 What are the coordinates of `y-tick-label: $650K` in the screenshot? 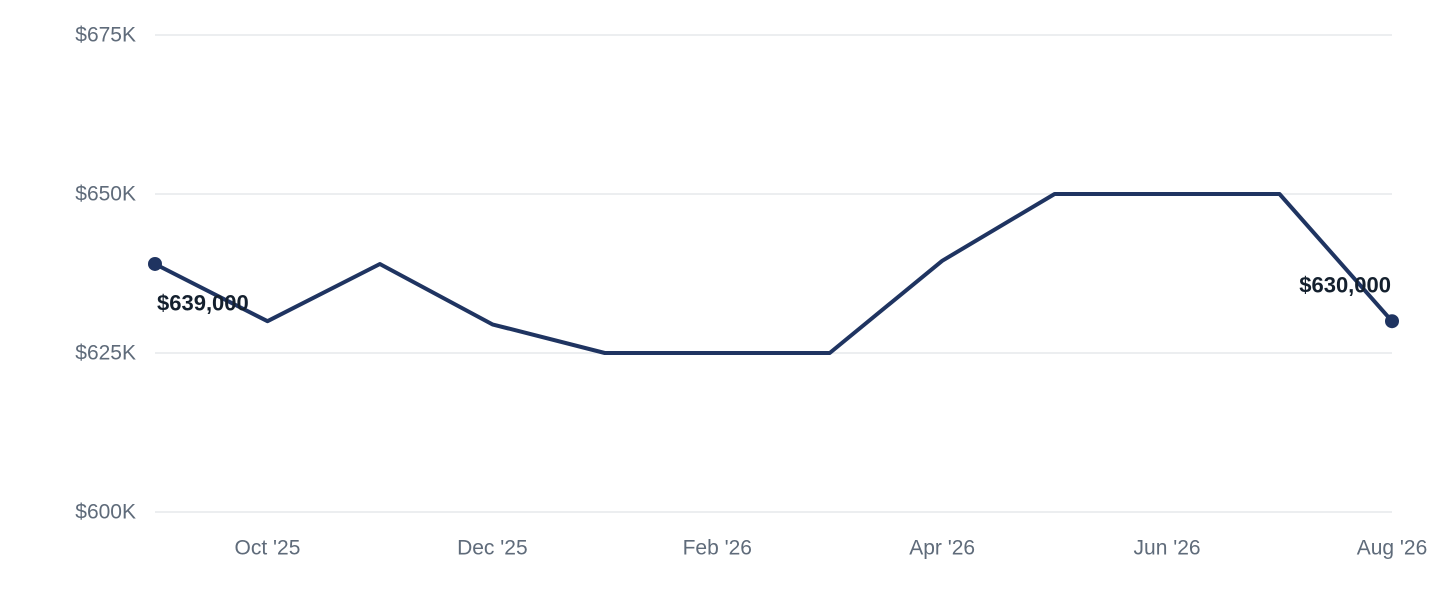 It's located at (105, 194).